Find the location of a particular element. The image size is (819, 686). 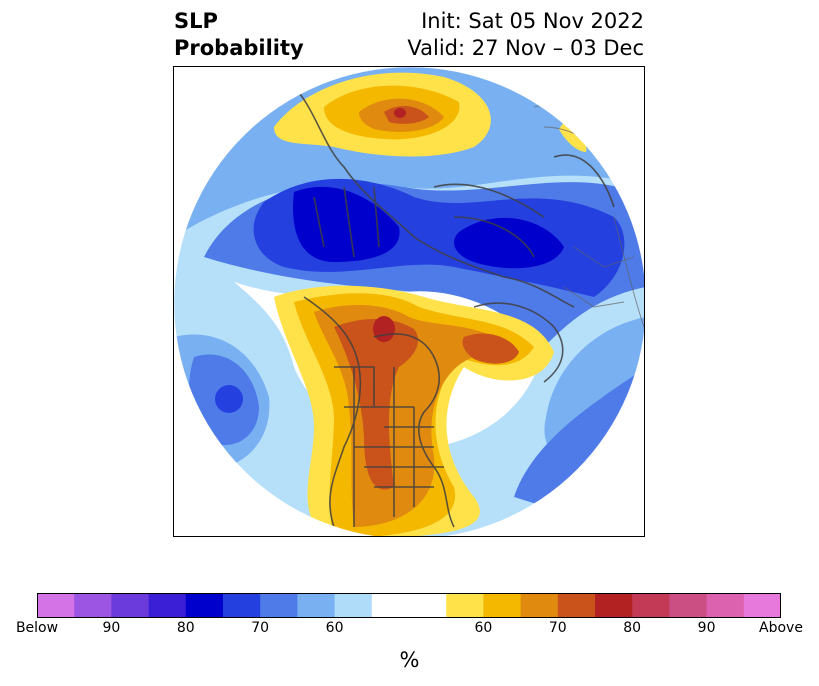

colorbar-ticks: Below 90 80 70 60 60 70 80 90 Above is located at coordinates (409, 630).